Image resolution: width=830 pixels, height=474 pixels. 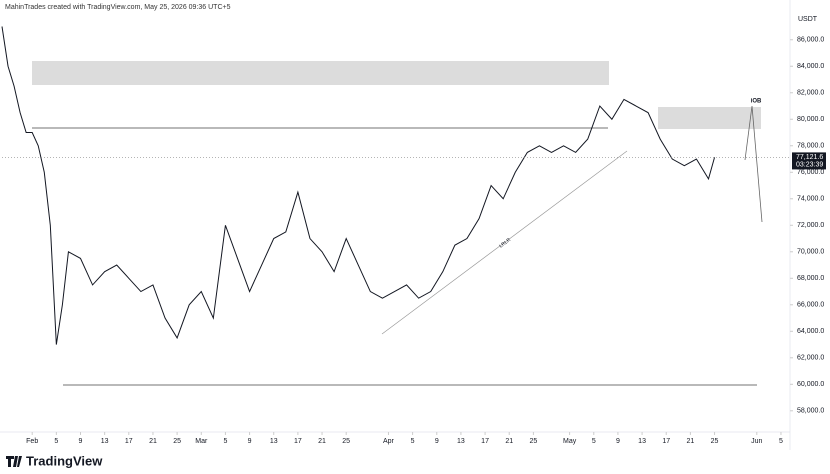 I want to click on x-tick-label: Mar, so click(x=201, y=441).